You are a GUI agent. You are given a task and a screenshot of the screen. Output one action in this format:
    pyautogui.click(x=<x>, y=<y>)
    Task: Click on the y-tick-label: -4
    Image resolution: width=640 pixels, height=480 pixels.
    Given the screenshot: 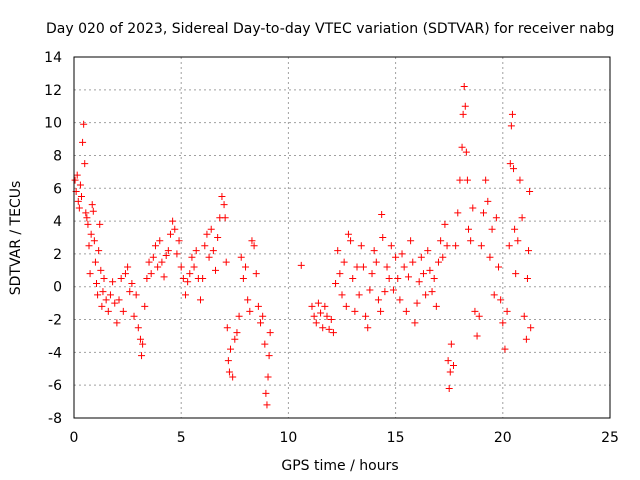 What is the action you would take?
    pyautogui.click(x=55, y=353)
    